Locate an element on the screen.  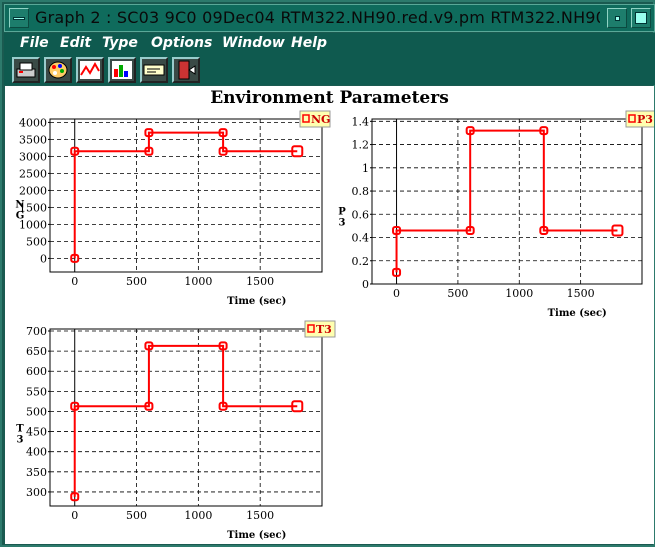
color-chart-button is located at coordinates (122, 70).